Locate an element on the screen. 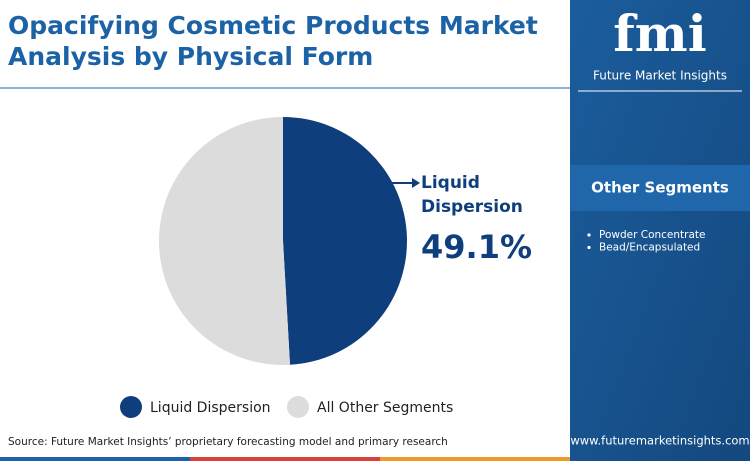  logo: fmi is located at coordinates (659, 33).